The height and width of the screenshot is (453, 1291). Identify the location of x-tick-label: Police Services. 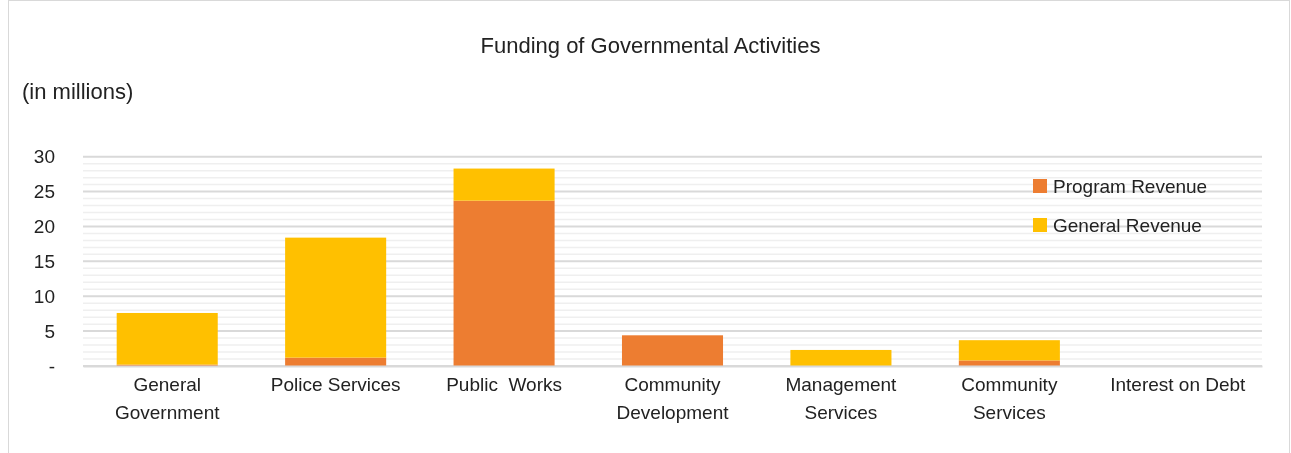
(335, 385).